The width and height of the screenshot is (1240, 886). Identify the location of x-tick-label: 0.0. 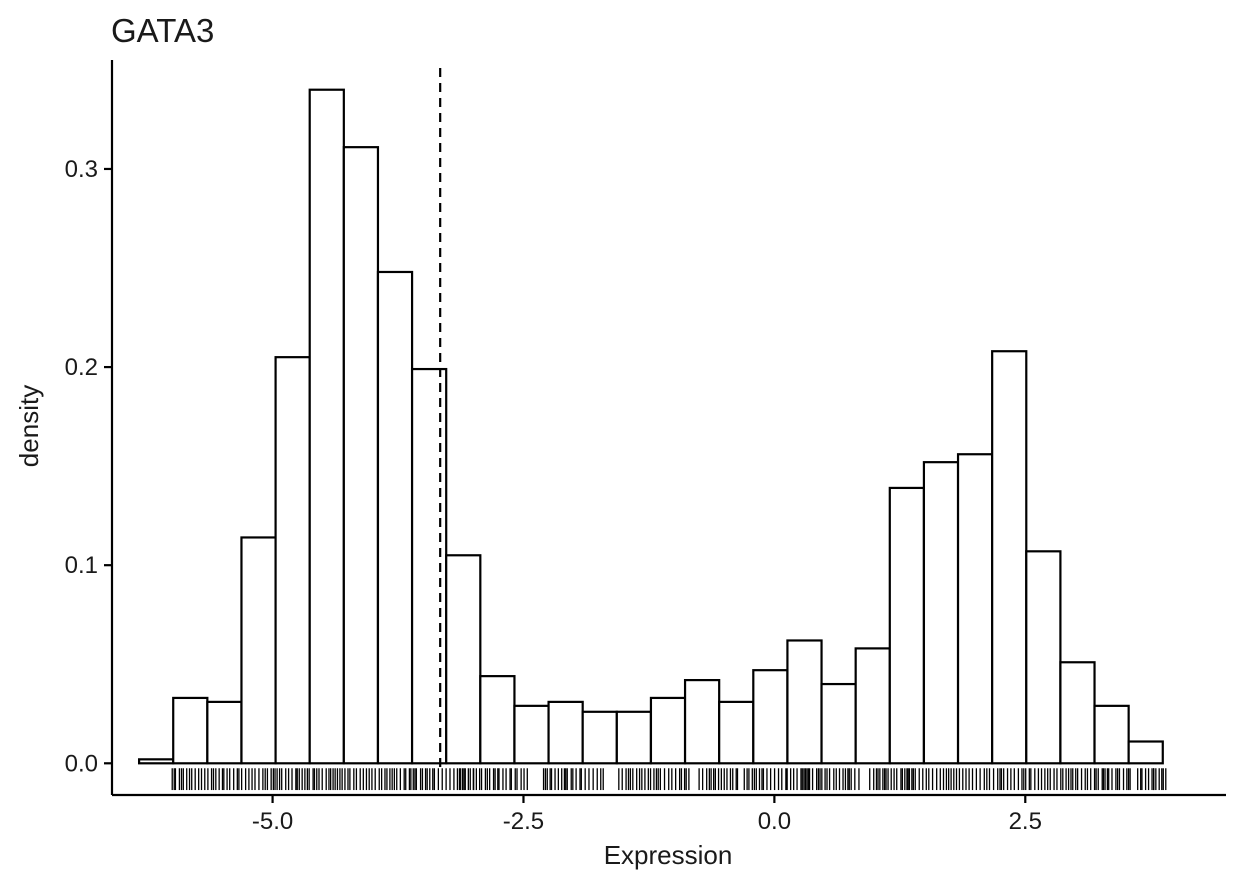
(774, 821).